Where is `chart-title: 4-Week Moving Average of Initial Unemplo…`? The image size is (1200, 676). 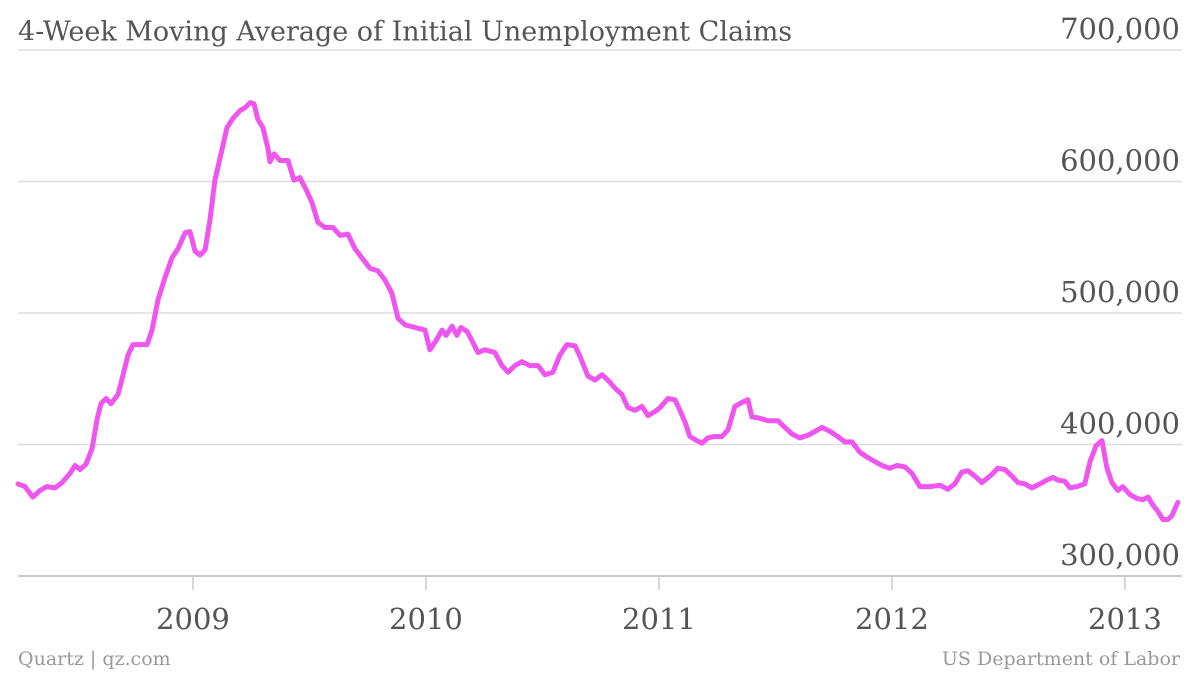
chart-title: 4-Week Moving Average of Initial Unemplo… is located at coordinates (405, 32).